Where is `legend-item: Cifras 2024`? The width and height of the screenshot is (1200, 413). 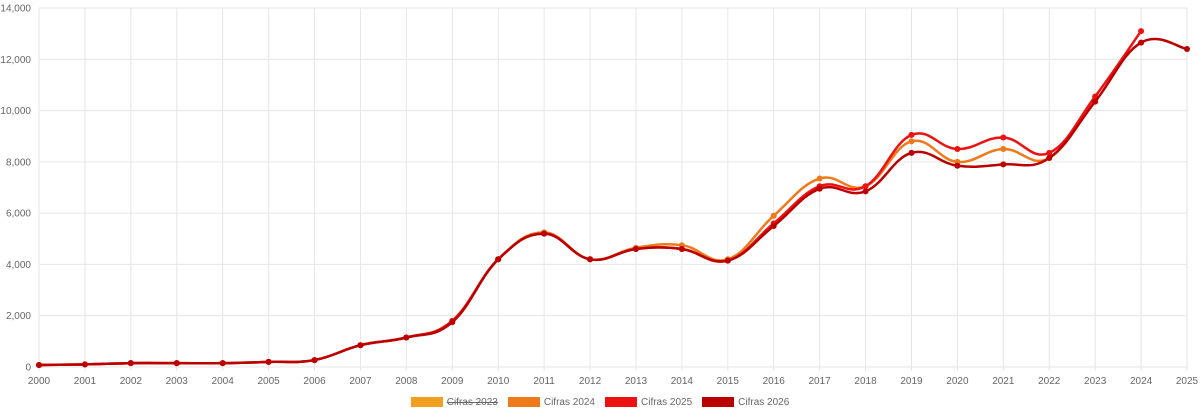 legend-item: Cifras 2024 is located at coordinates (551, 402).